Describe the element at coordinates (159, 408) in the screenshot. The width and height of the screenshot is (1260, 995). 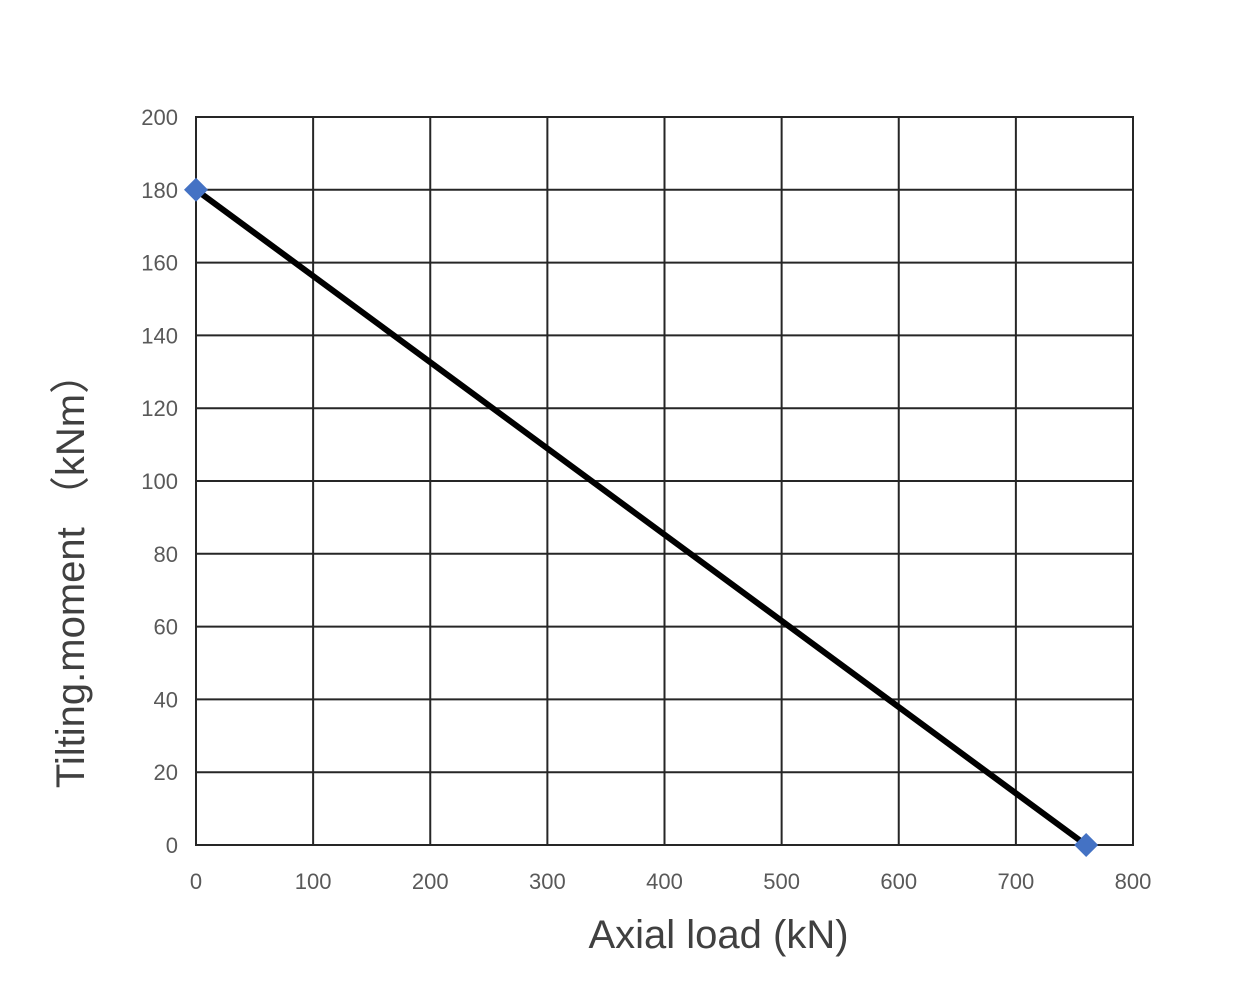
I see `y-tick-label-6: 120` at that location.